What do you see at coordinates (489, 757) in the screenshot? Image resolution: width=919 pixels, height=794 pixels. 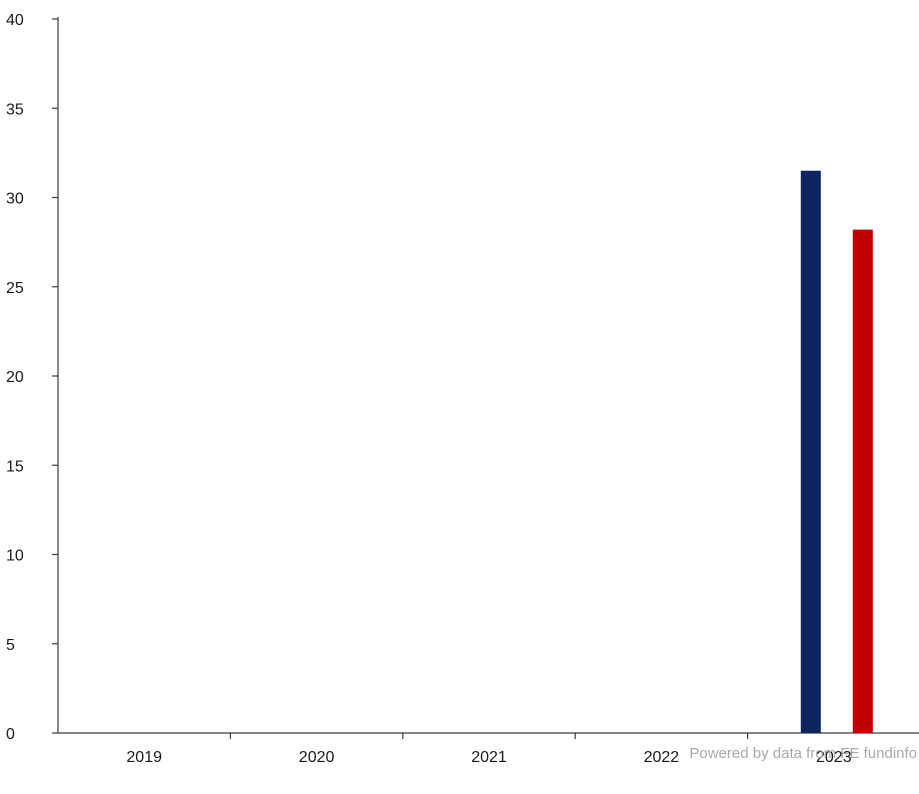 I see `x-tick-label: 2021` at bounding box center [489, 757].